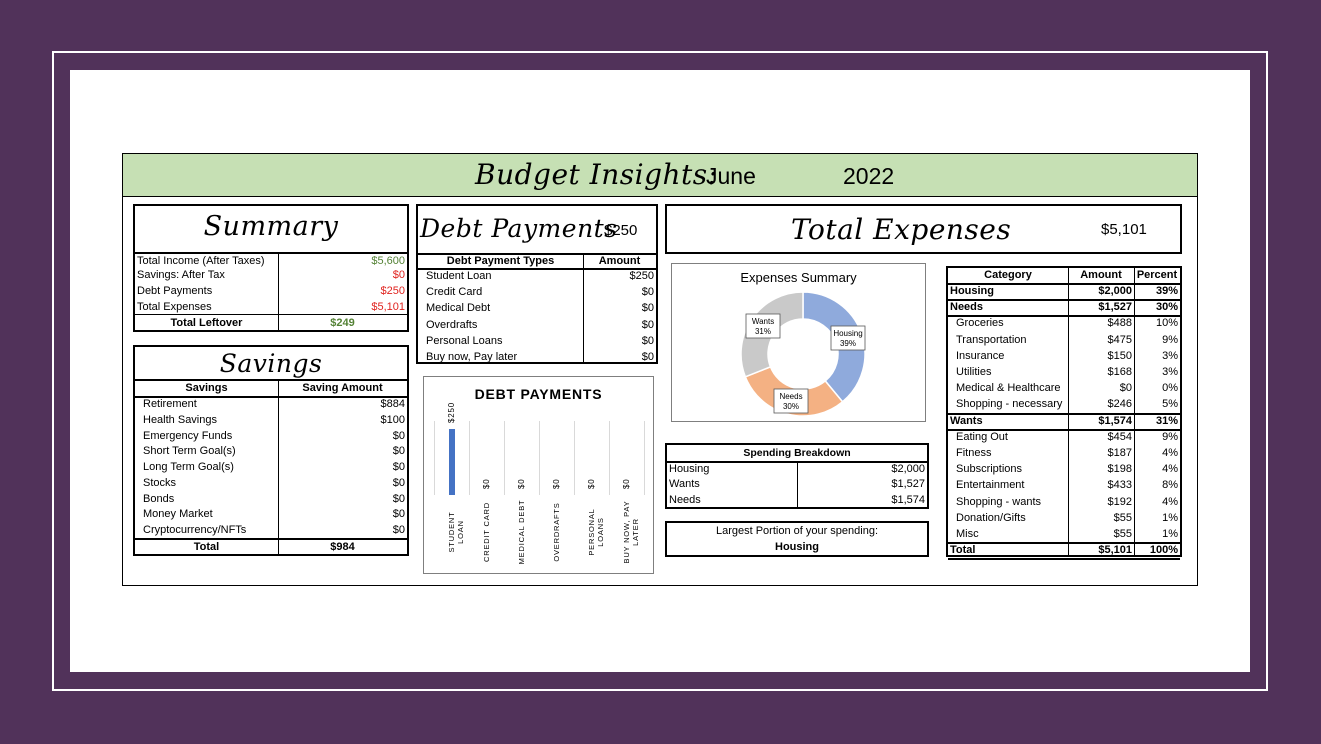 This screenshot has width=1321, height=744. I want to click on category-row-label: Transportation, so click(991, 339).